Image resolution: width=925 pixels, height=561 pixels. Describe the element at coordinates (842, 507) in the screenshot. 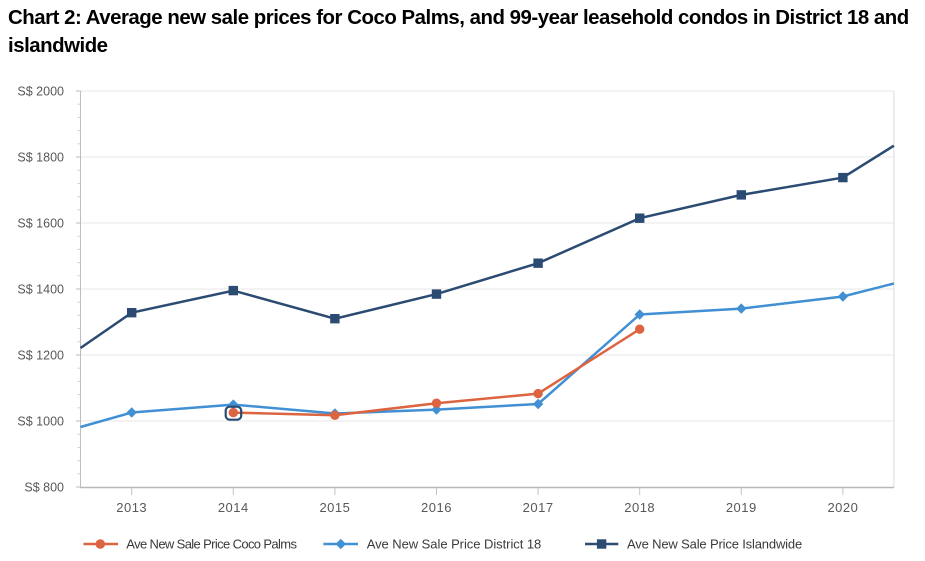

I see `svg-text: 2020` at that location.